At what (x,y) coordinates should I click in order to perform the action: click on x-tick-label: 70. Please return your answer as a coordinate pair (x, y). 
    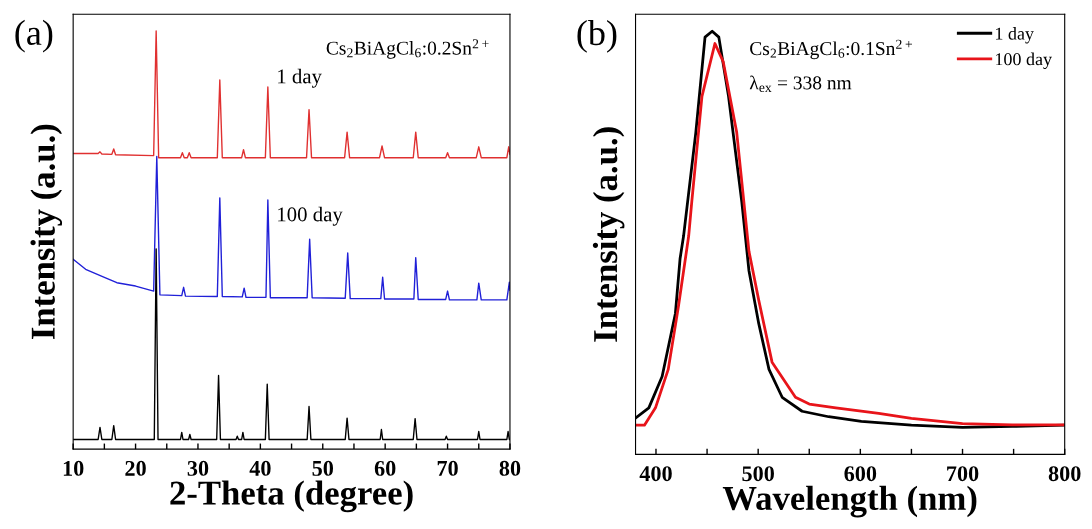
    Looking at the image, I should click on (447, 468).